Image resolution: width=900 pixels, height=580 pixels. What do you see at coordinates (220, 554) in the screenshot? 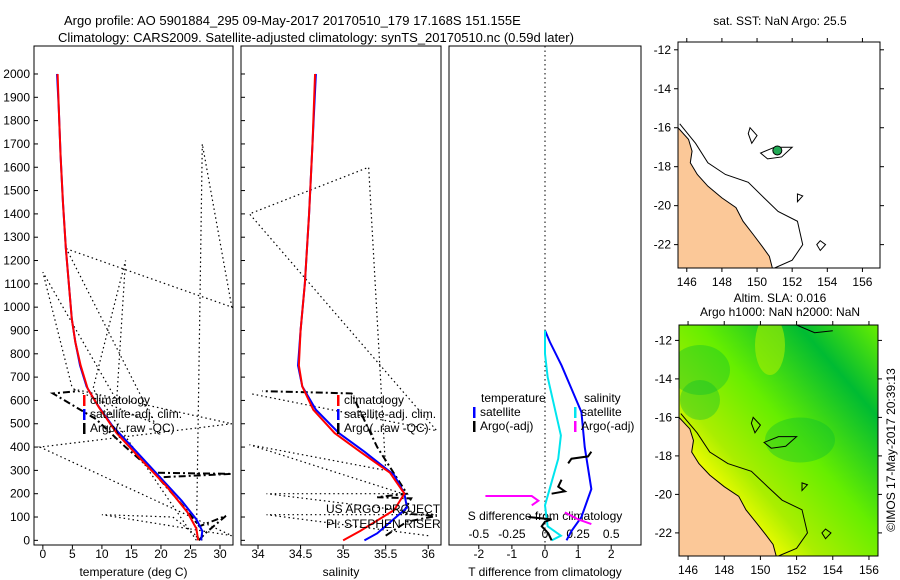
I see `temperature-x-tick-label: 30` at bounding box center [220, 554].